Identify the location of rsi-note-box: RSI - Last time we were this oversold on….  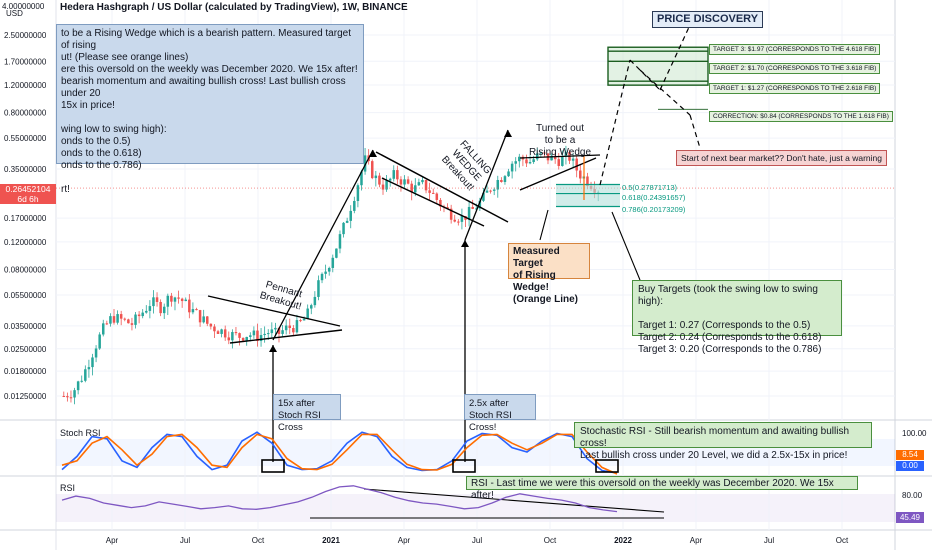
(662, 488).